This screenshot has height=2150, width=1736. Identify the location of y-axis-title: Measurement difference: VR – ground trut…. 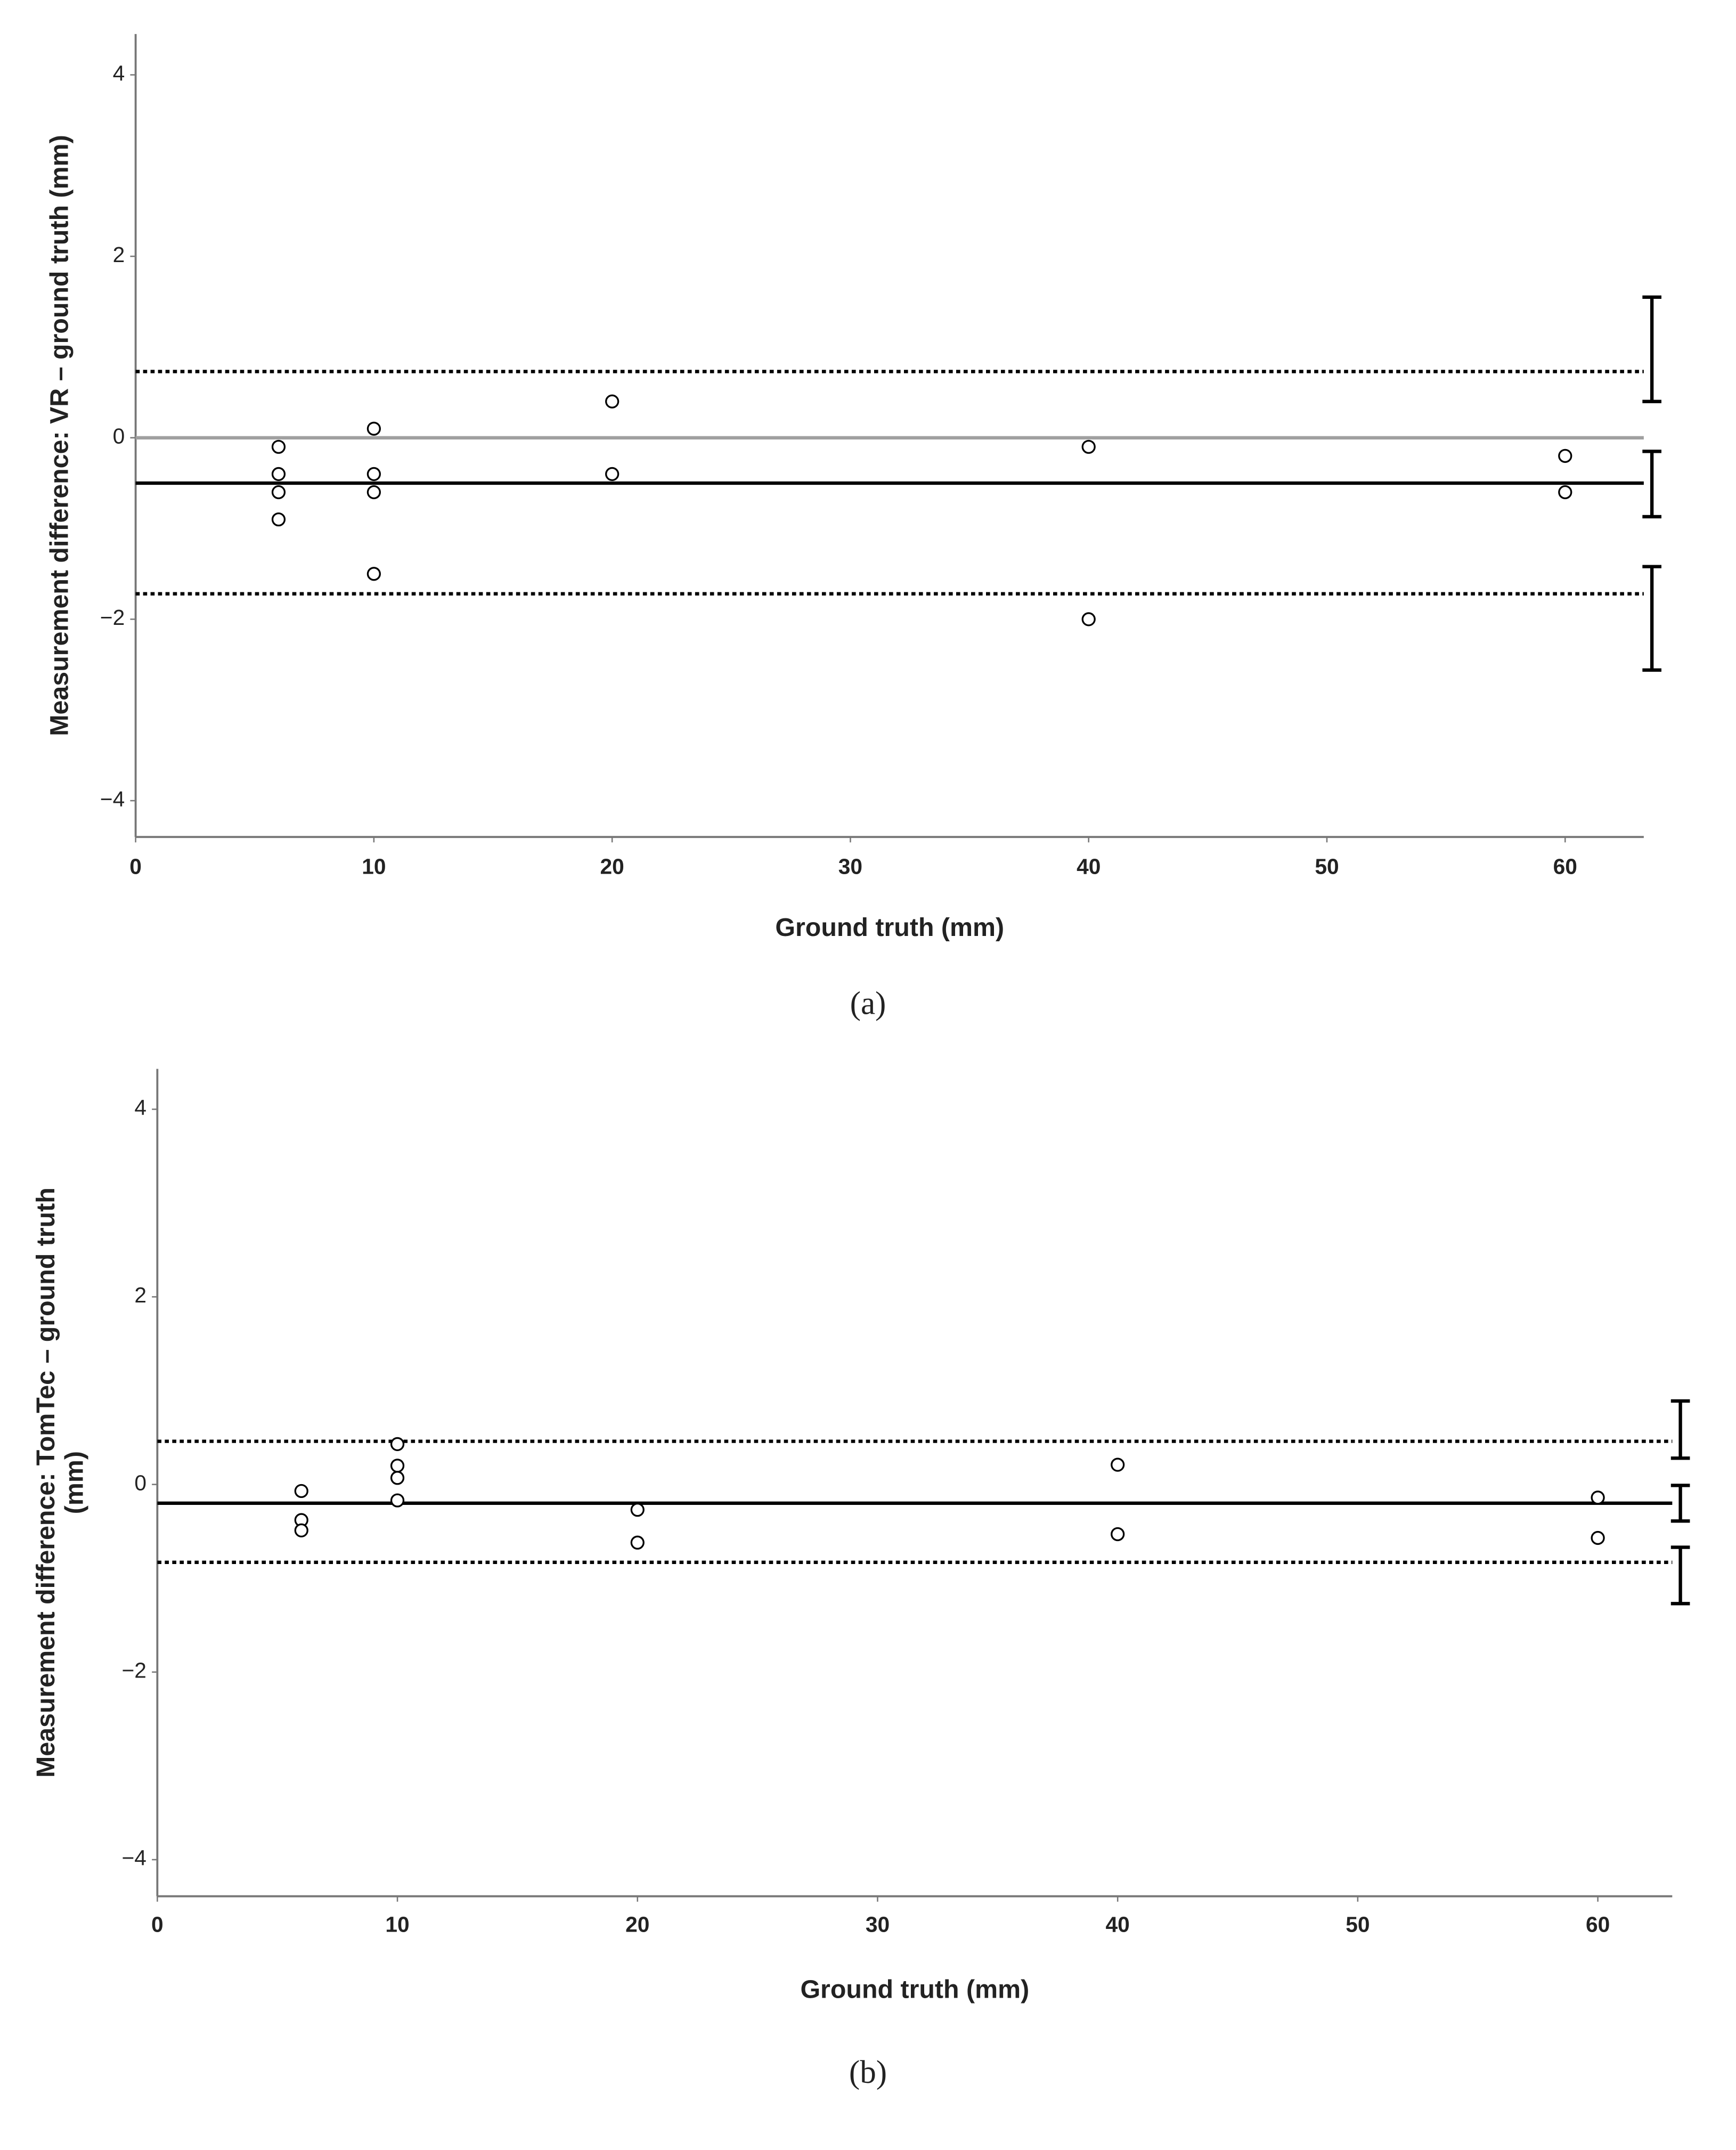
(59, 435).